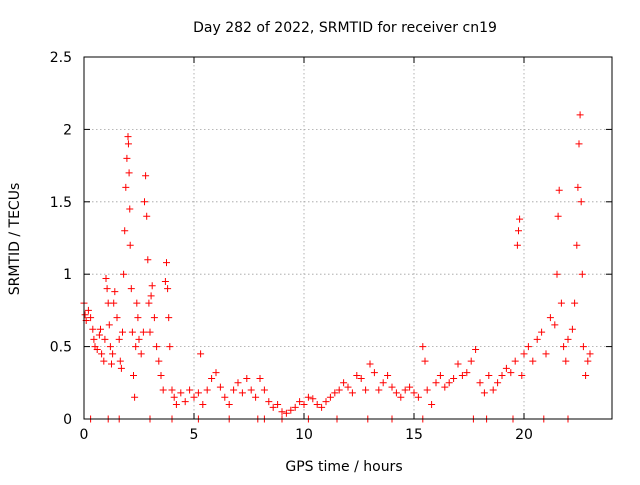 The image size is (640, 485). What do you see at coordinates (343, 467) in the screenshot?
I see `x-axis-label: GPS time / hours` at bounding box center [343, 467].